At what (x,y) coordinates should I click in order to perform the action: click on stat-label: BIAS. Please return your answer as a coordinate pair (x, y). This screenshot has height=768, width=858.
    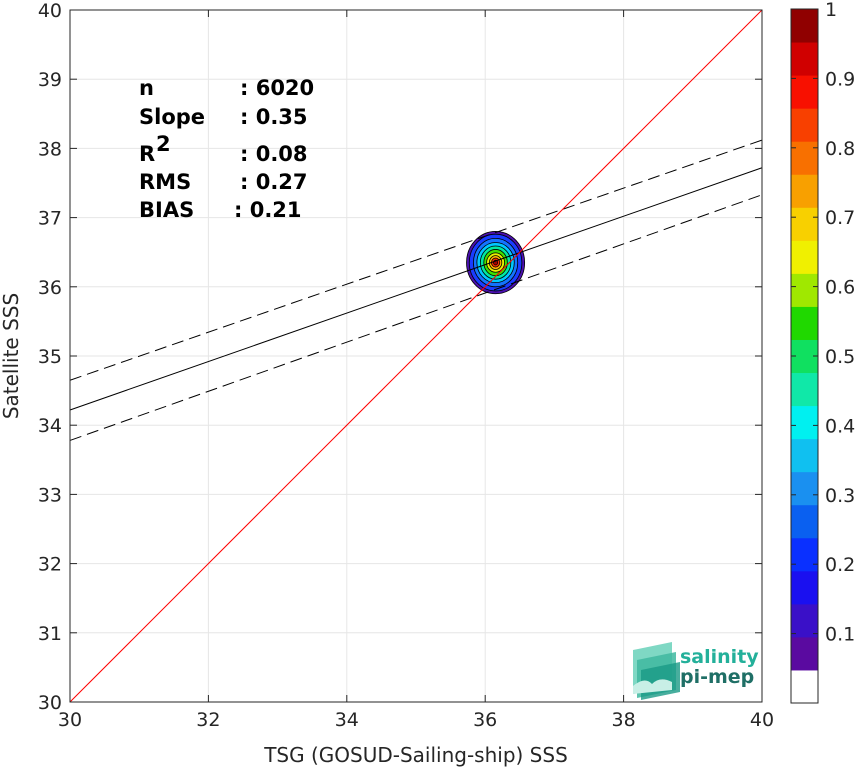
    Looking at the image, I should click on (166, 210).